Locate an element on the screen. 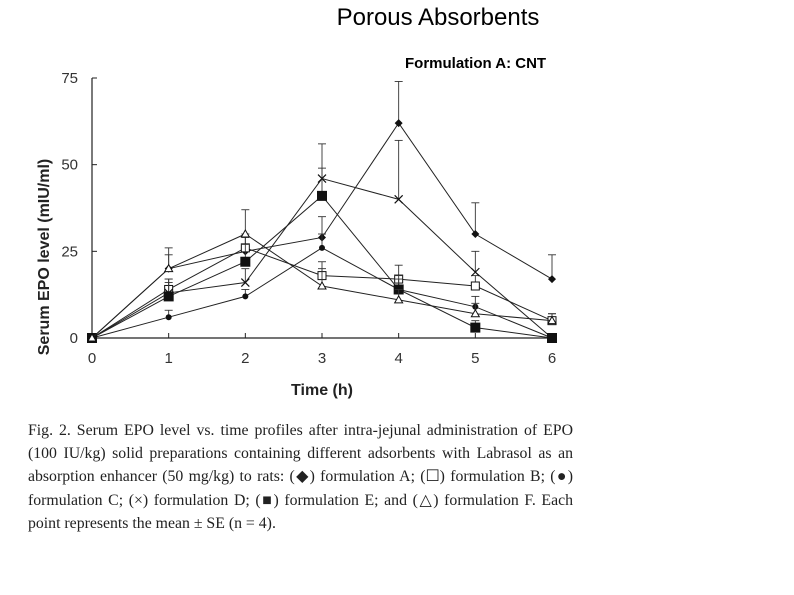 Image resolution: width=794 pixels, height=595 pixels. open-square-marker is located at coordinates (475, 286).